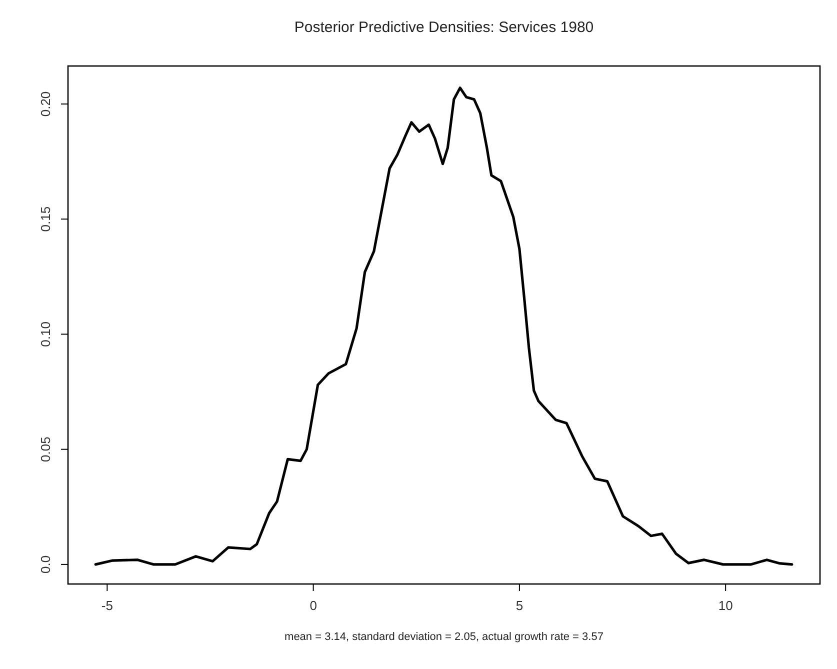 This screenshot has height=669, width=837. What do you see at coordinates (45, 334) in the screenshot?
I see `y-tick-label: 0.10` at bounding box center [45, 334].